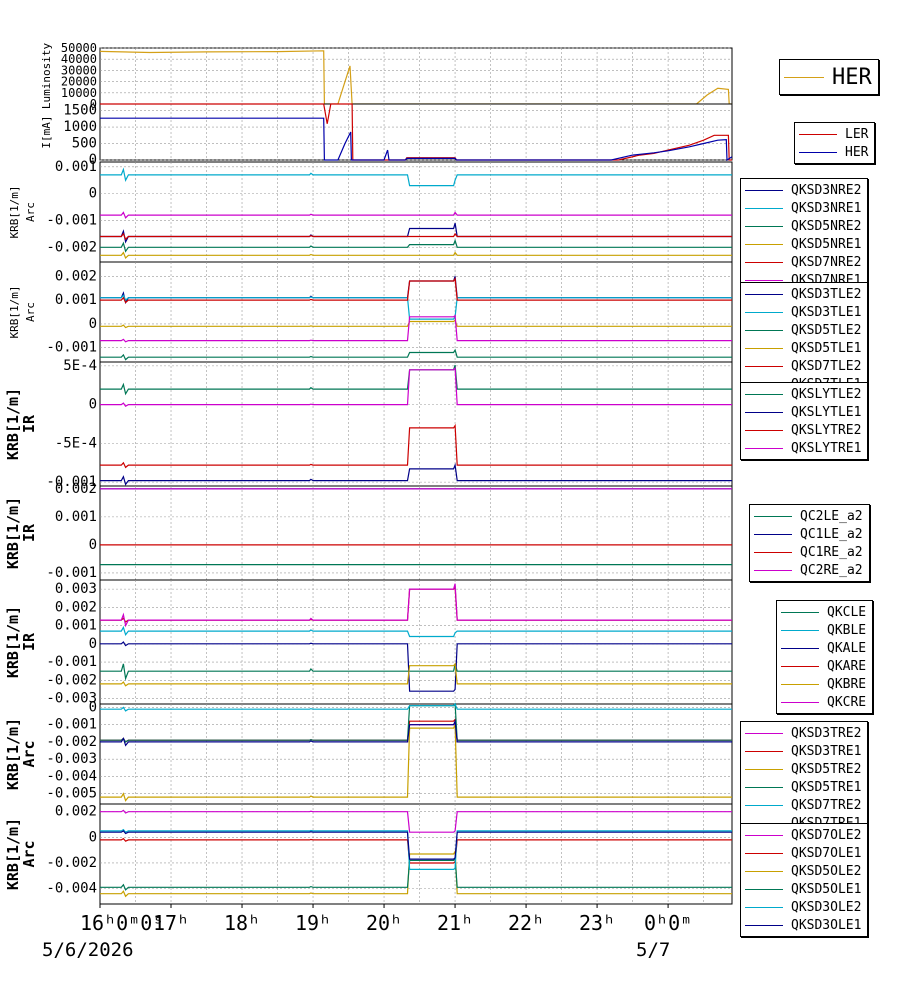 This screenshot has width=900, height=988. What do you see at coordinates (79, 48) in the screenshot?
I see `y-tick-label: 50000` at bounding box center [79, 48].